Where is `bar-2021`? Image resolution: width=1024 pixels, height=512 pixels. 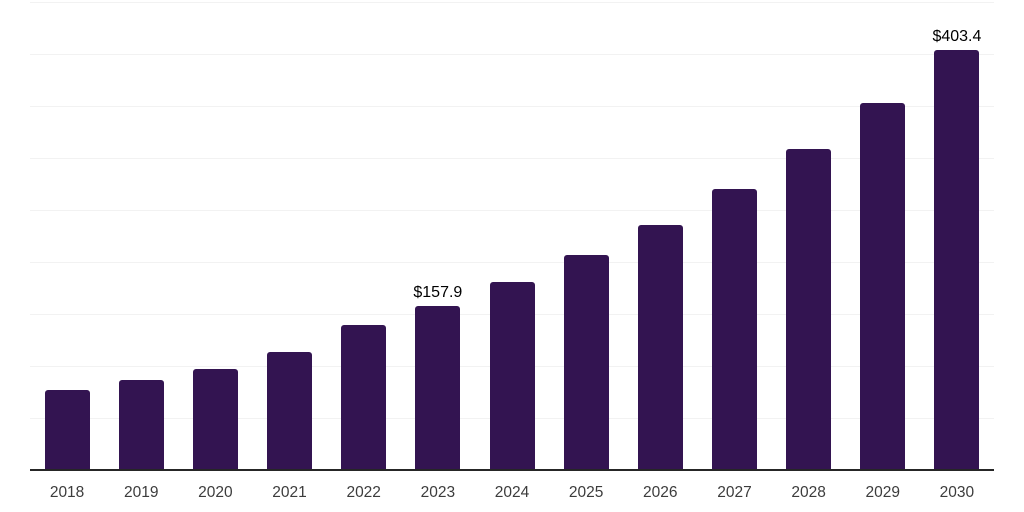
bar-2021 is located at coordinates (290, 411).